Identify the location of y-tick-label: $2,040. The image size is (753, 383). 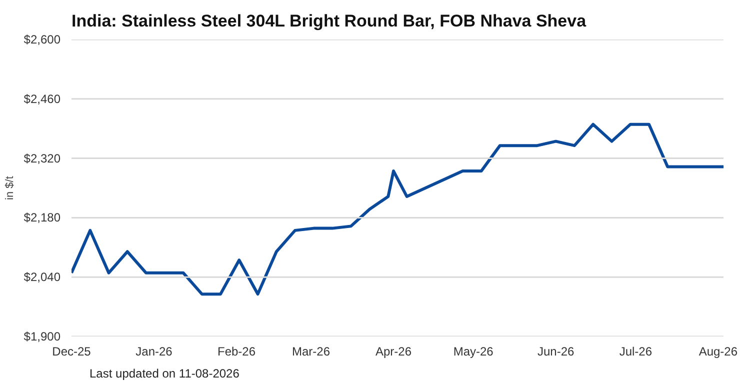
(42, 277).